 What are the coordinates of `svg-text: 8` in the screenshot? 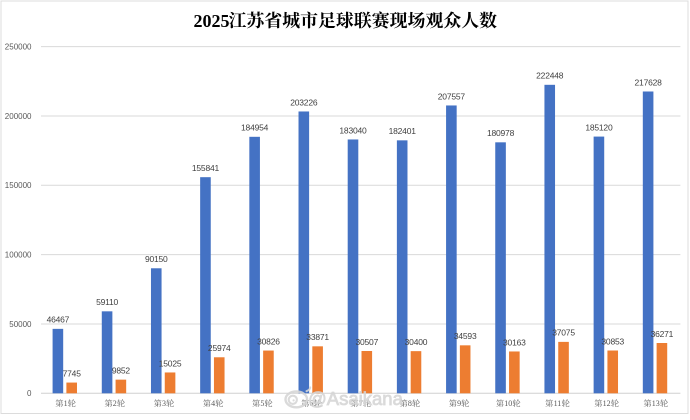 It's located at (410, 403).